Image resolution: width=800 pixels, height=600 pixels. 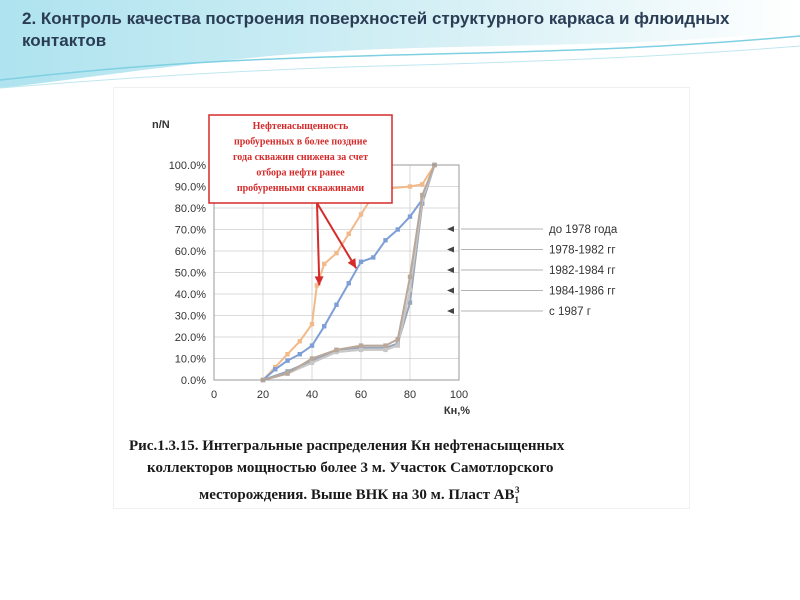 I want to click on x-tick-label: 40, so click(x=312, y=395).